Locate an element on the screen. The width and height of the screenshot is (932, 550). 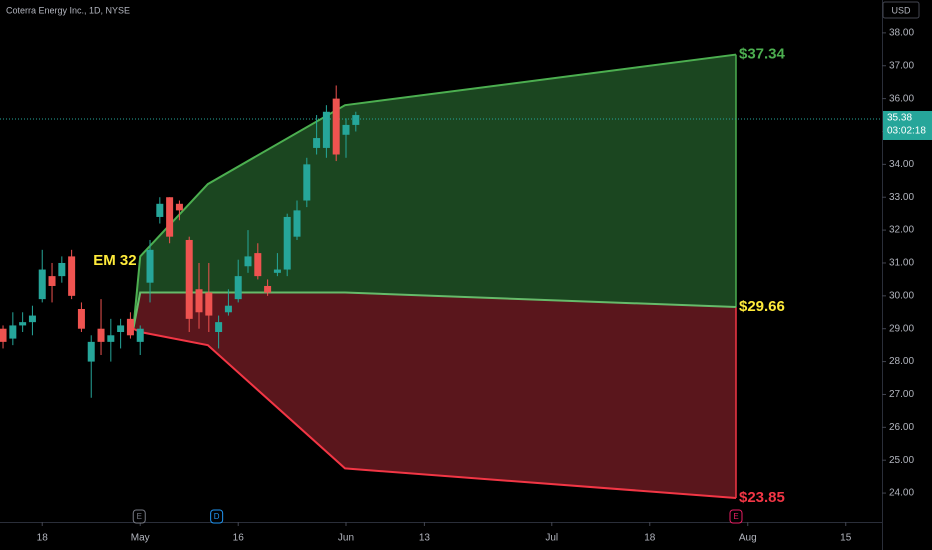
x-tick-label: 13 is located at coordinates (425, 538).